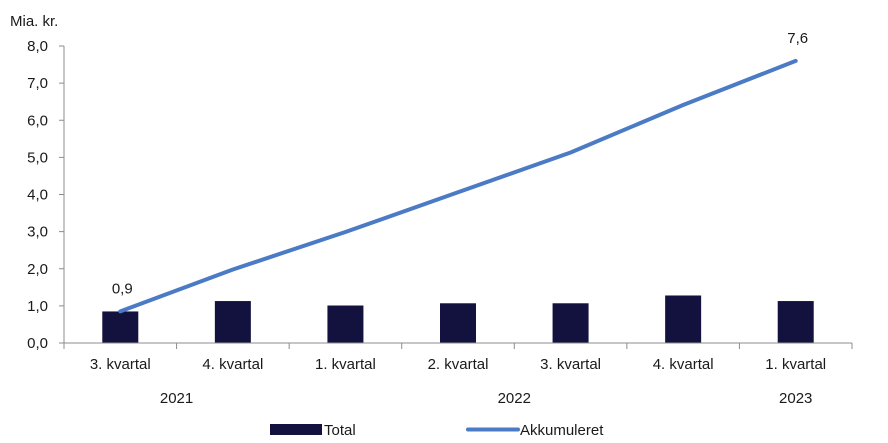  Describe the element at coordinates (37, 83) in the screenshot. I see `y-tick-label: 7,0` at that location.